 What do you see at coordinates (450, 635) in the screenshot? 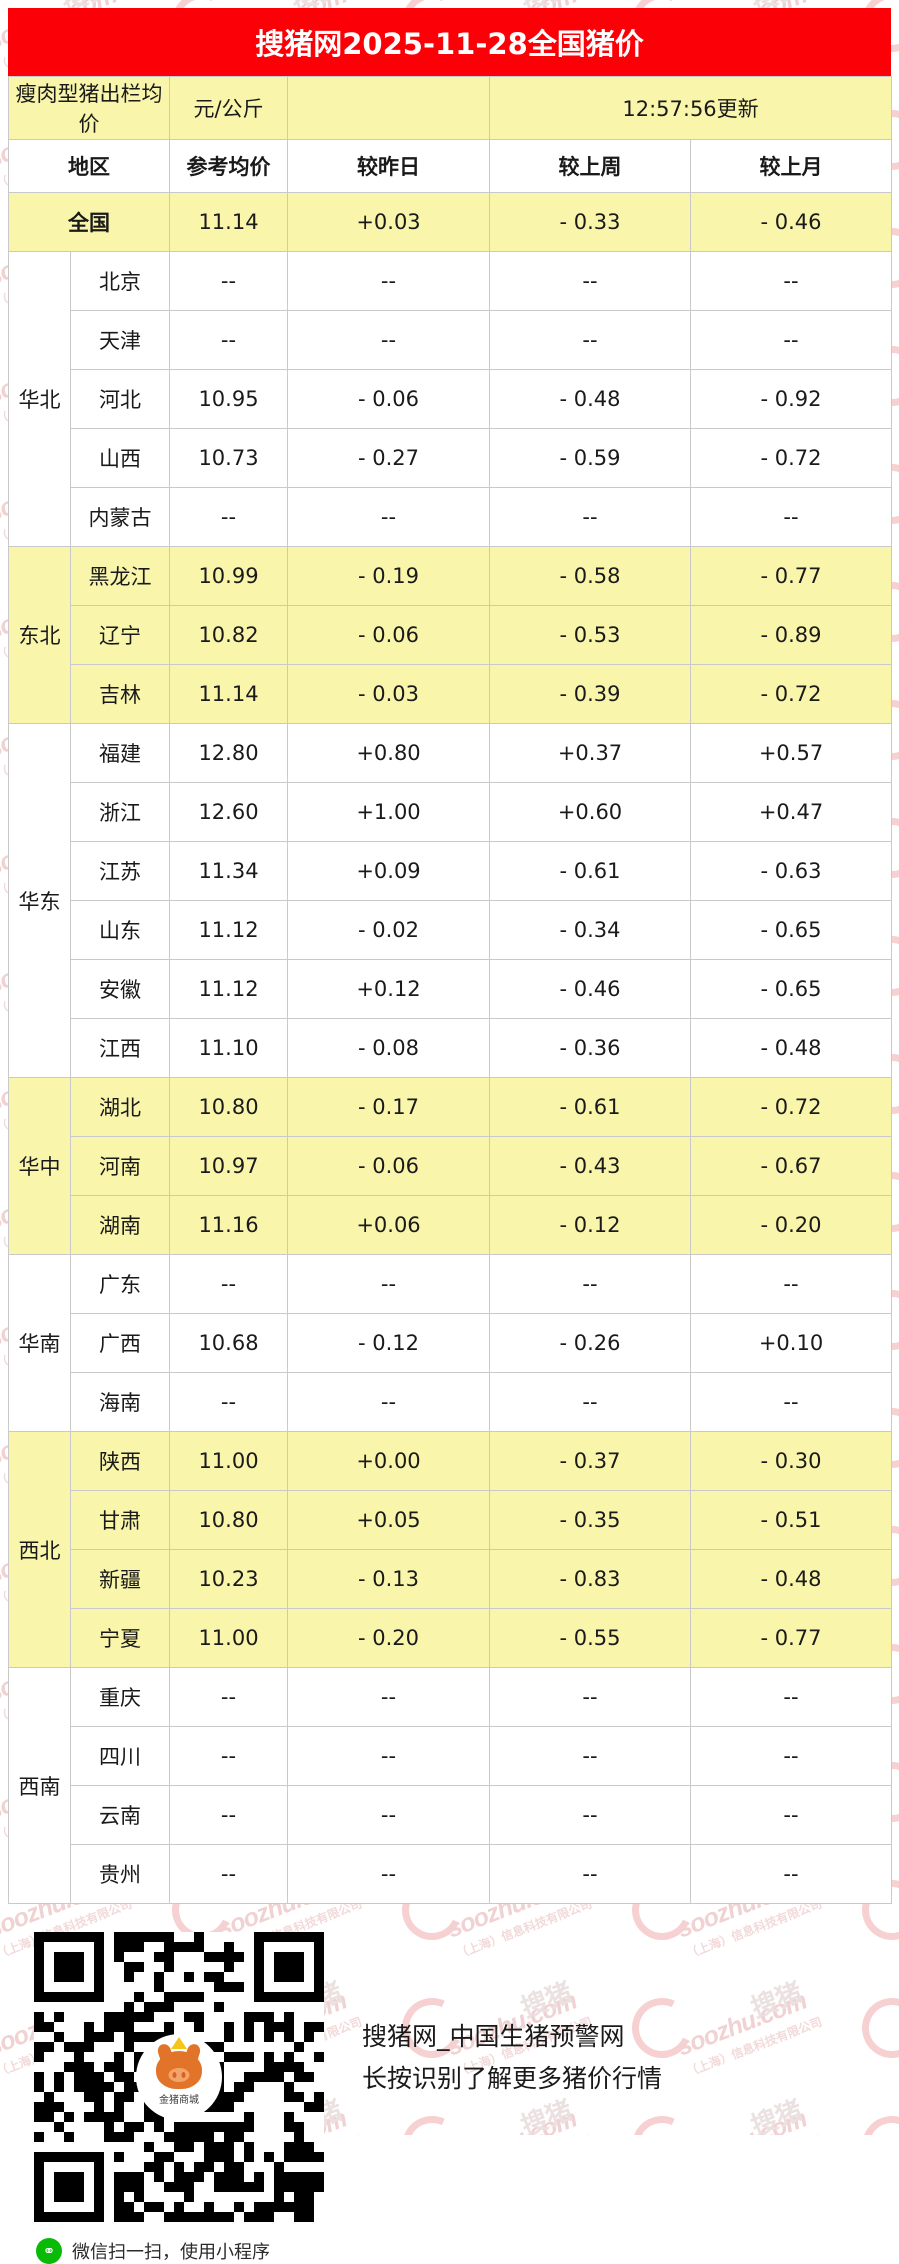
I see `table-row: 东北 黑龙江 10.99- 0.19- 0.58- 0.77` at bounding box center [450, 635].